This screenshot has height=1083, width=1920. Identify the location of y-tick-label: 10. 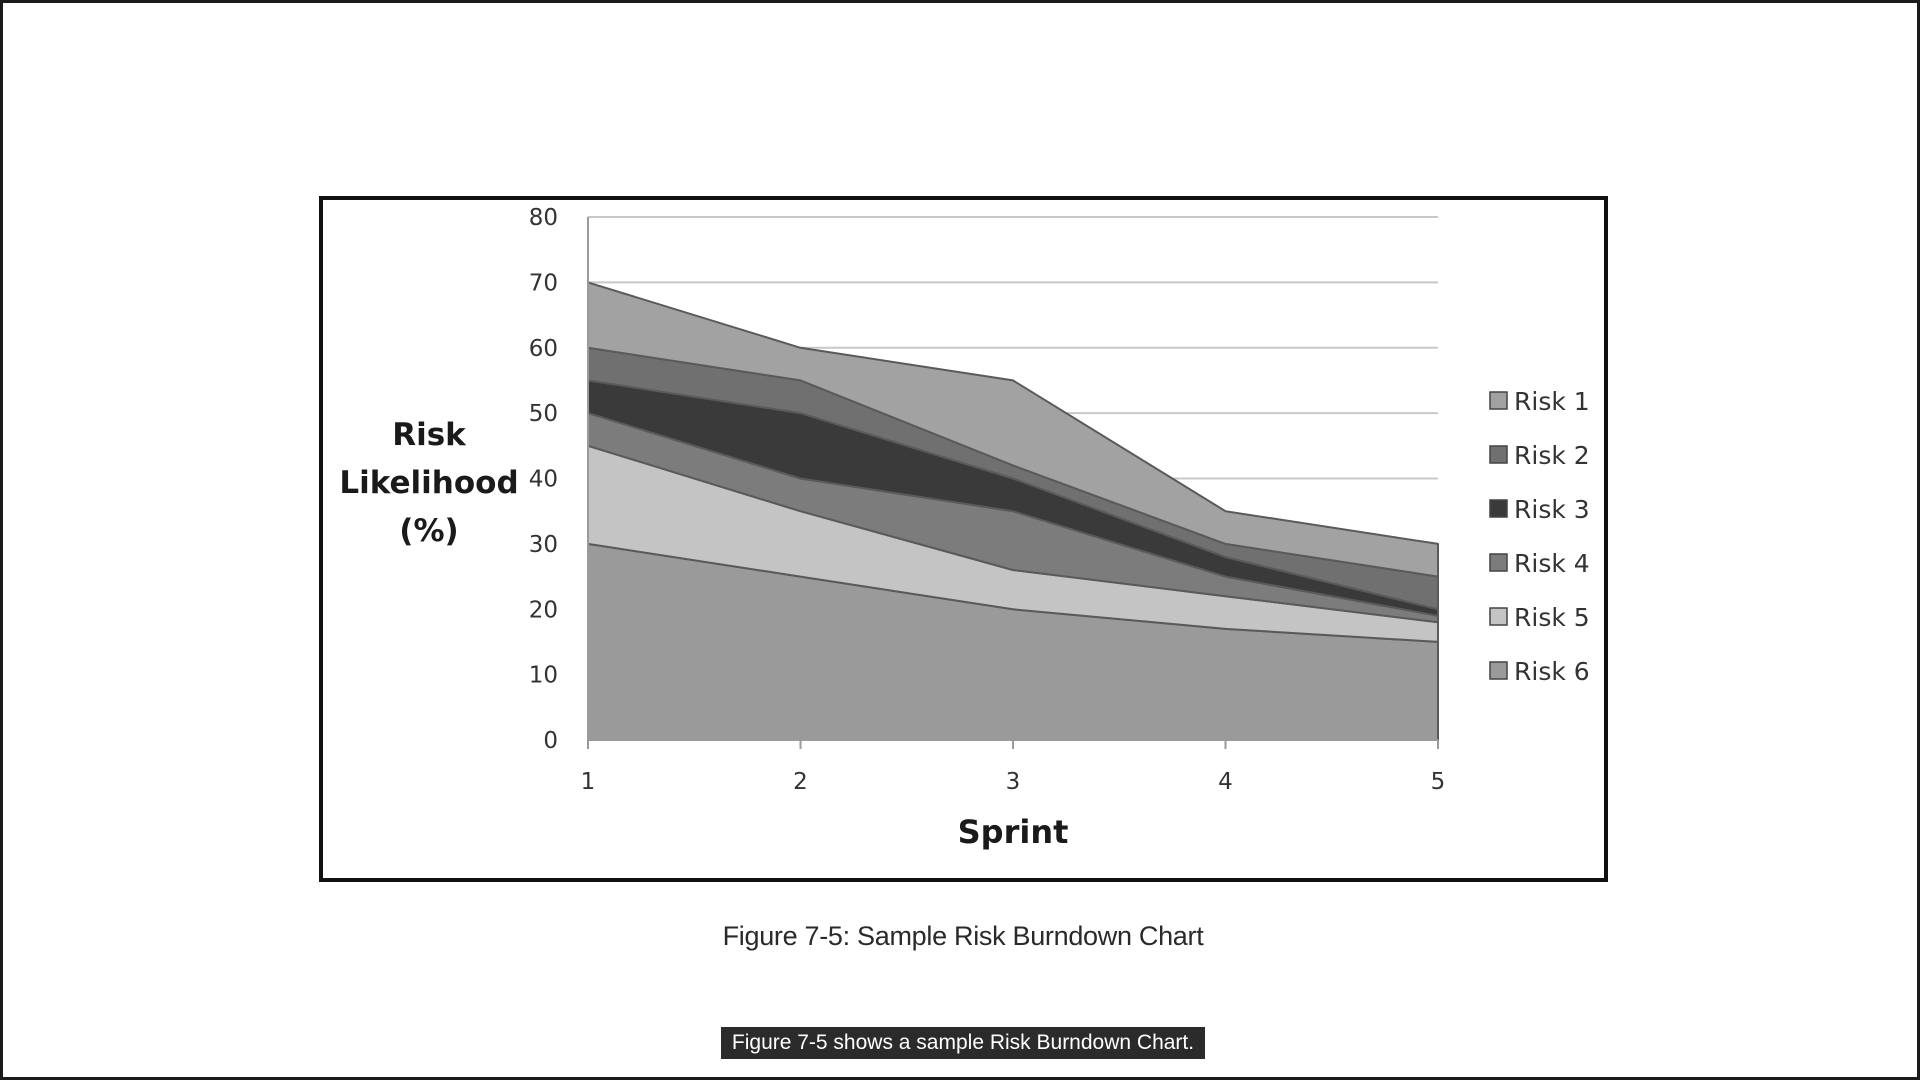
(543, 676).